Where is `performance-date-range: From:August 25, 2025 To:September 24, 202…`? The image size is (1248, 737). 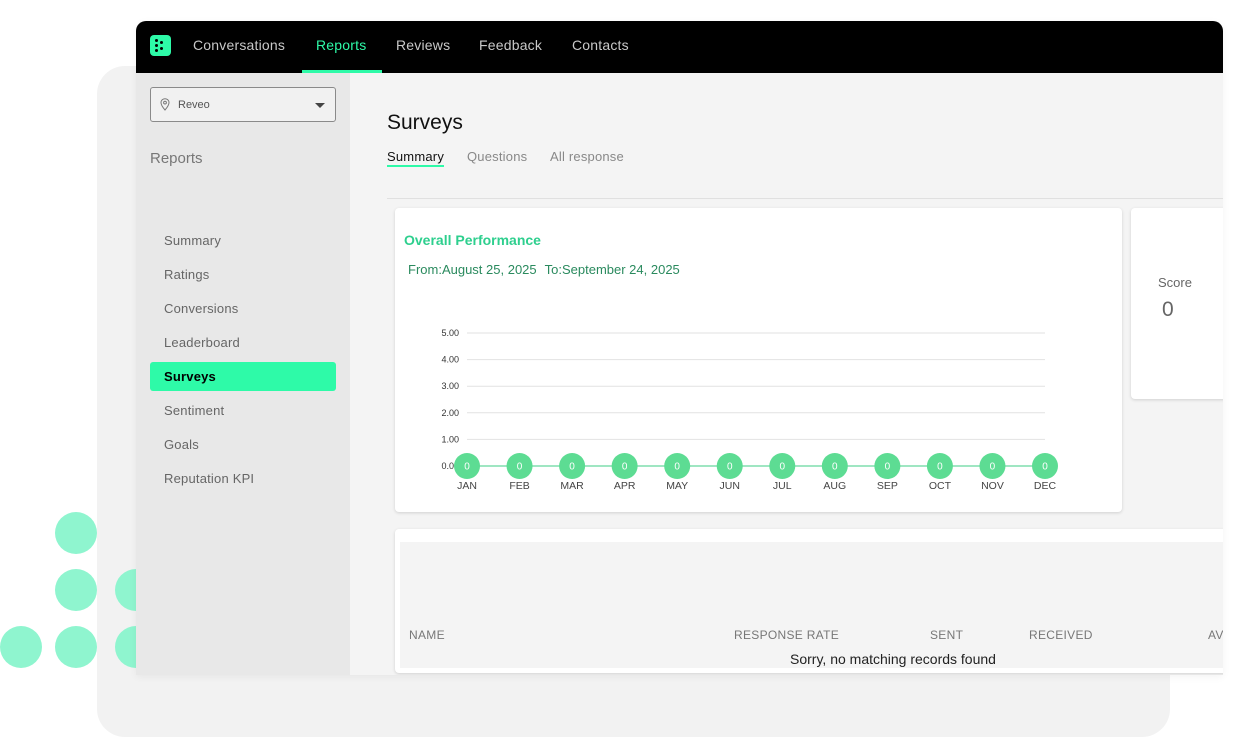
performance-date-range: From:August 25, 2025 To:September 24, 202… is located at coordinates (548, 269).